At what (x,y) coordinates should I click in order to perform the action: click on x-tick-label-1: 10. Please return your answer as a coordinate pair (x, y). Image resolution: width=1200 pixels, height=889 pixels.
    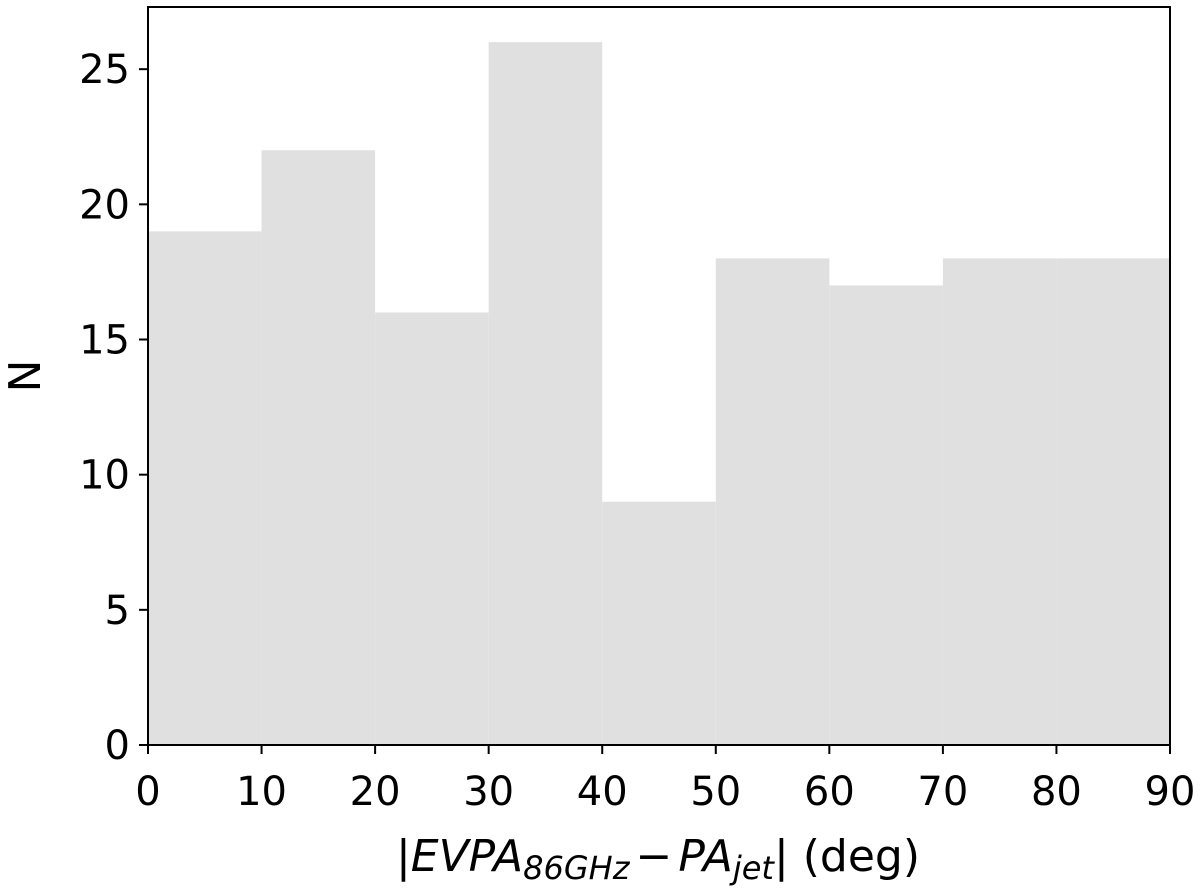
    Looking at the image, I should click on (261, 792).